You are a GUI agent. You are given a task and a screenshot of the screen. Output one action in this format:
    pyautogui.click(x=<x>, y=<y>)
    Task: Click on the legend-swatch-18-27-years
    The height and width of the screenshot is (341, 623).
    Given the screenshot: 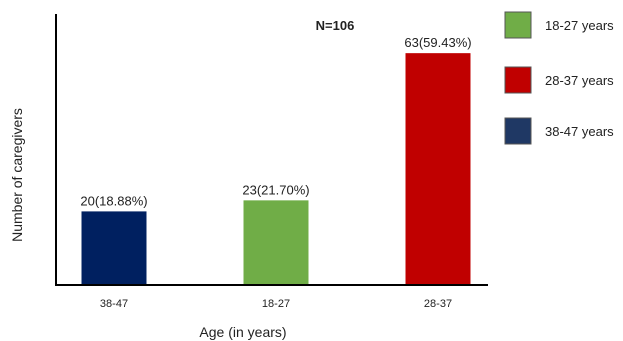 What is the action you would take?
    pyautogui.click(x=518, y=25)
    